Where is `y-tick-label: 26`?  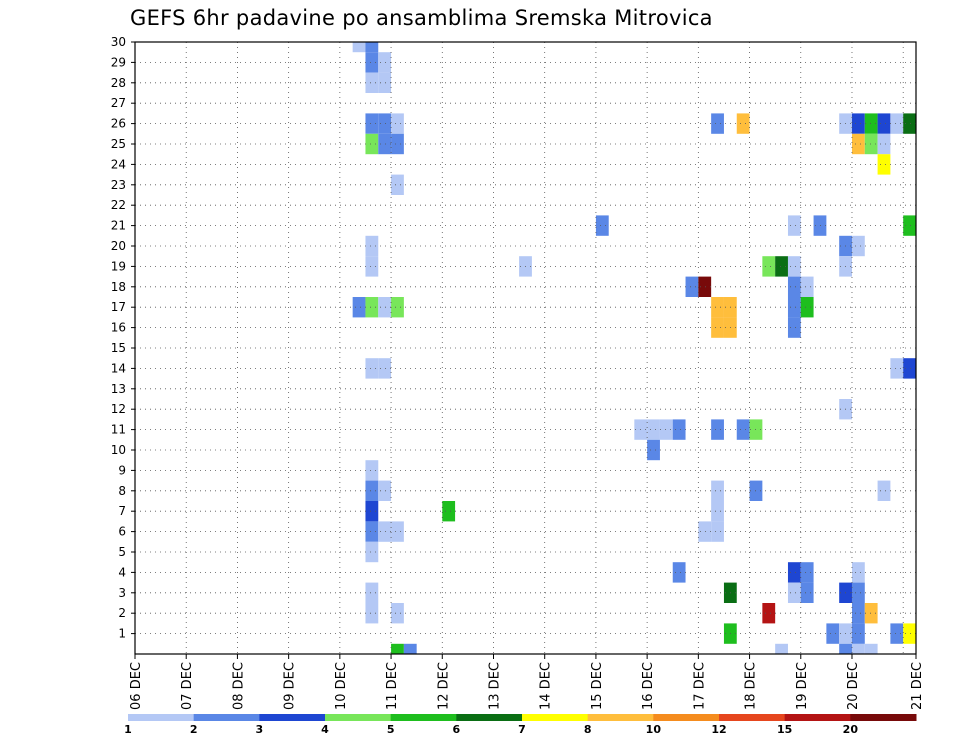
y-tick-label: 26 is located at coordinates (118, 124).